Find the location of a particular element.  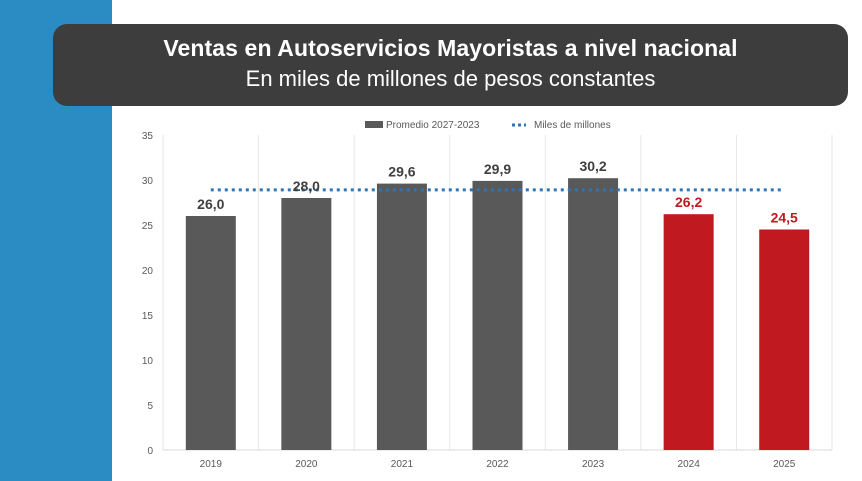

bar-2019 is located at coordinates (210, 333).